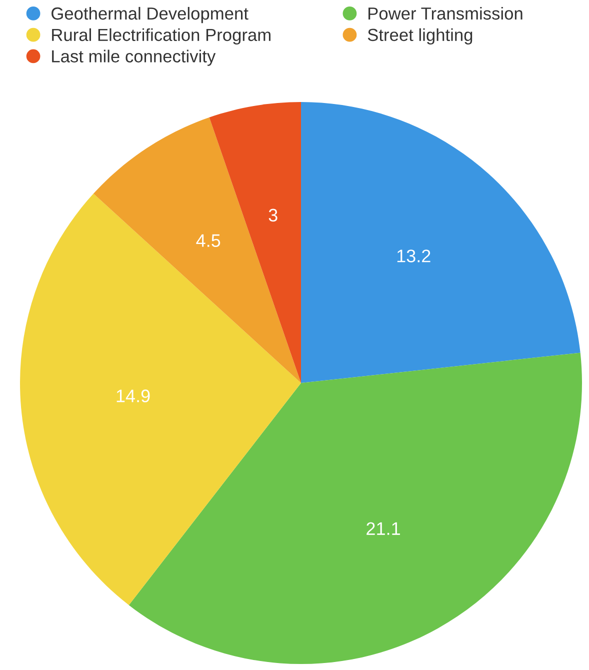 This screenshot has width=589, height=670. What do you see at coordinates (273, 215) in the screenshot?
I see `data-label: 3` at bounding box center [273, 215].